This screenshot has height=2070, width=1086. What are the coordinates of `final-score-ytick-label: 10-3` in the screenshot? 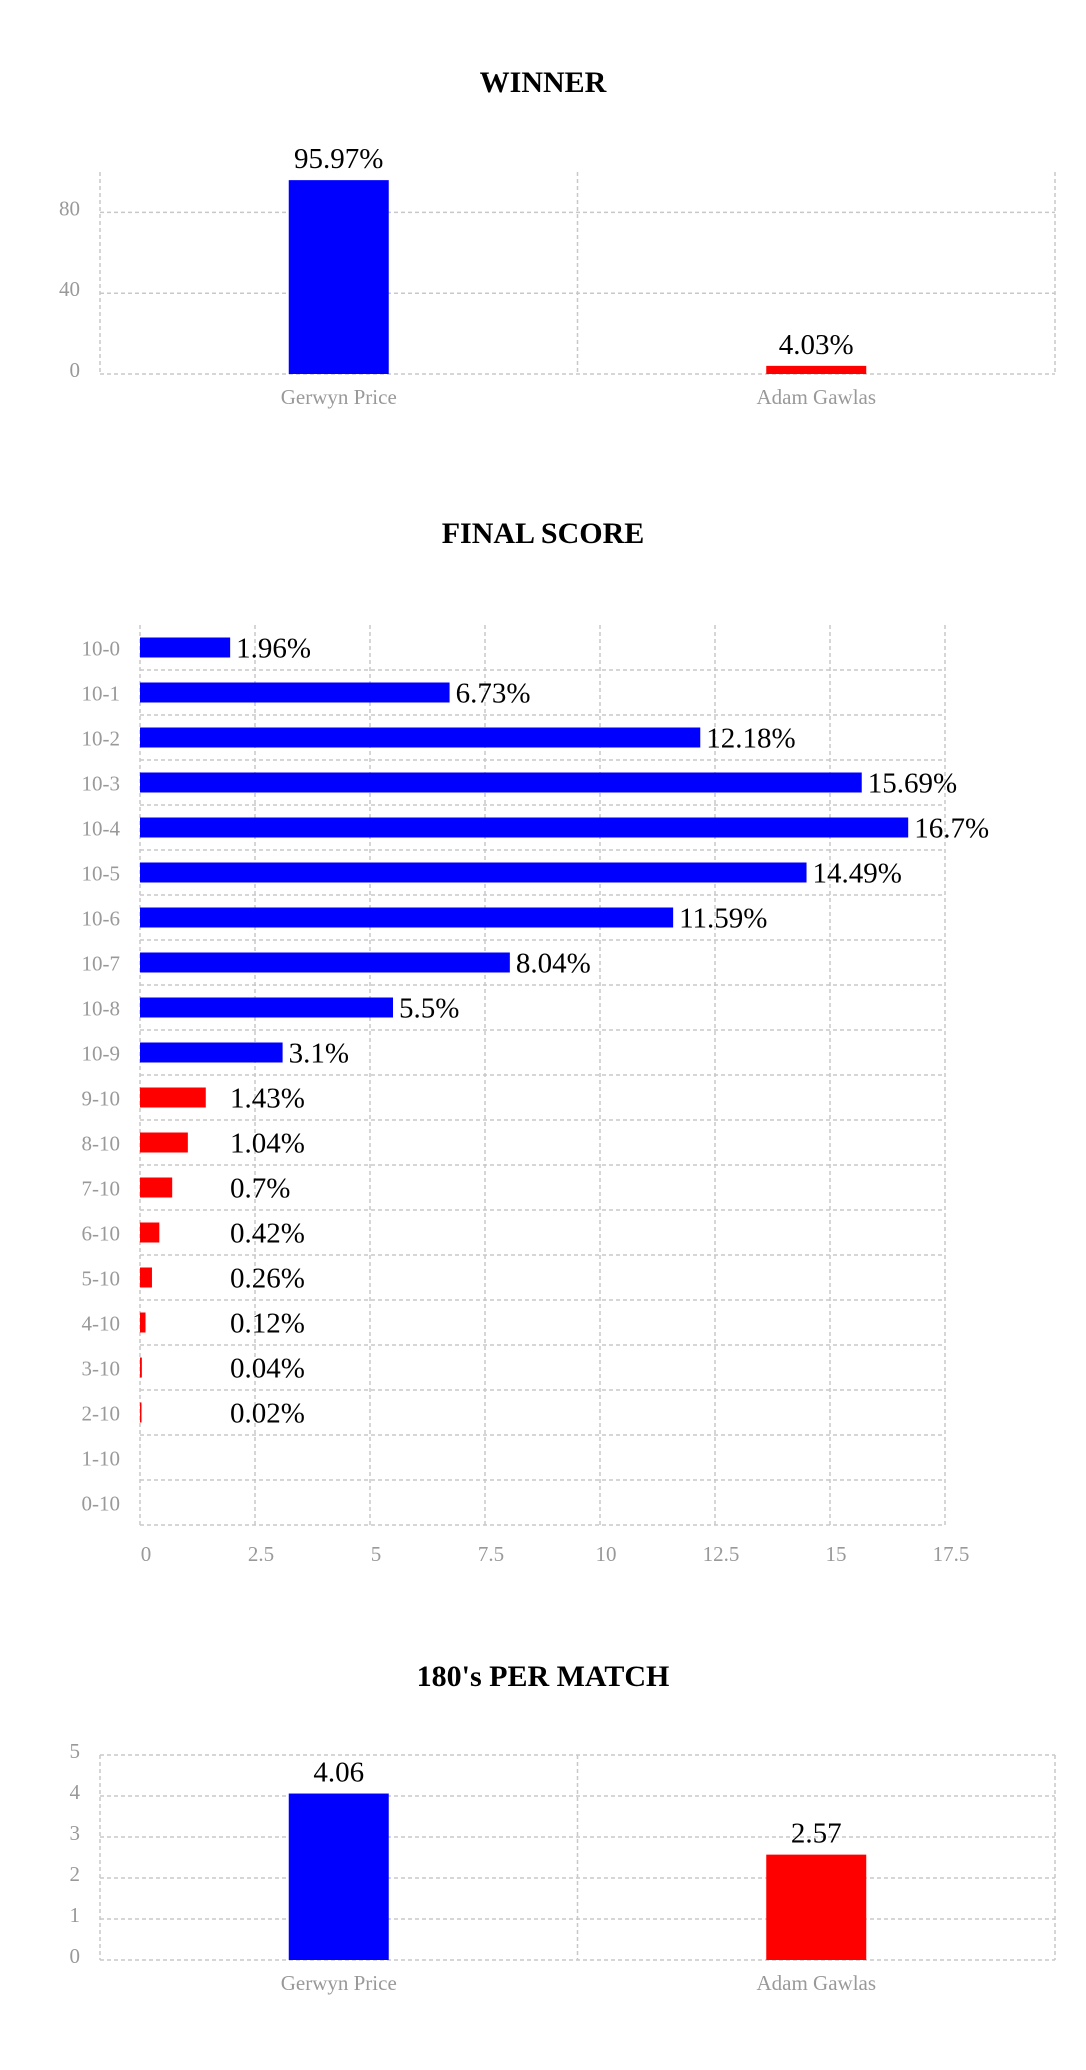 It's located at (101, 784).